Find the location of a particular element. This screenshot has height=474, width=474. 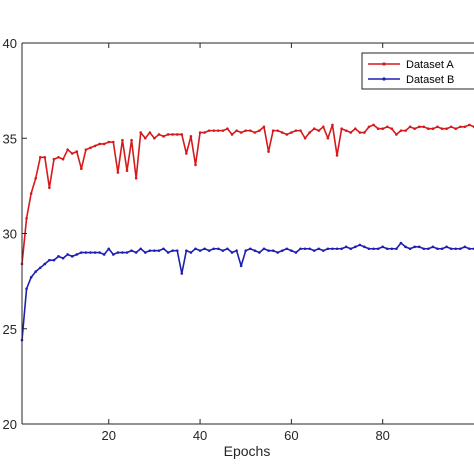

legend-label-1: Dataset A is located at coordinates (430, 65).